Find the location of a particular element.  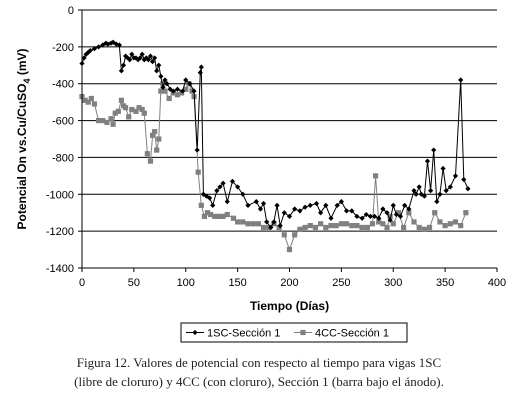

y-axis-title-main: Potencial On vs.Cu/CuSO is located at coordinates (22, 156).